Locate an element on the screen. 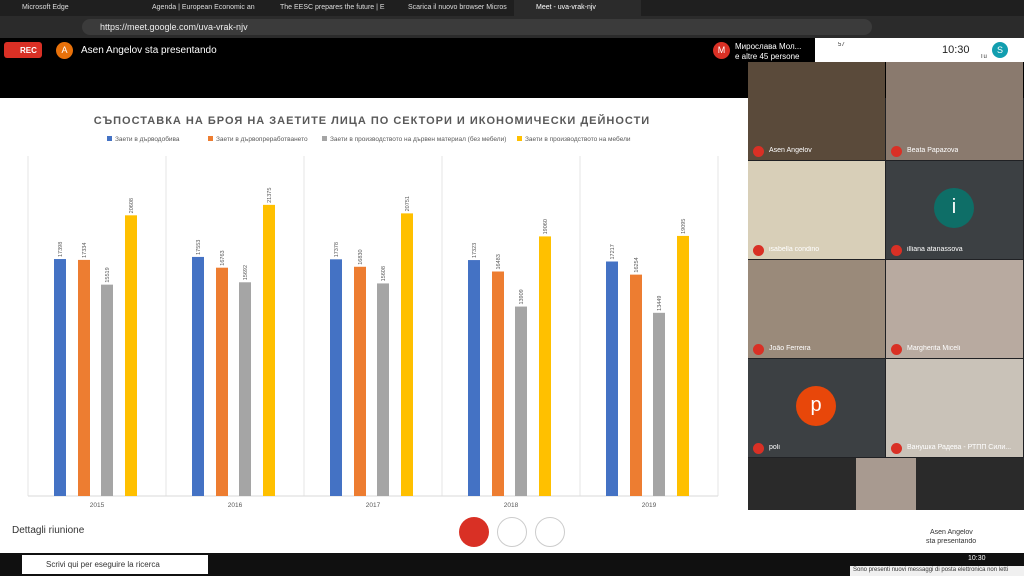 This screenshot has width=1024, height=576. avatar: M is located at coordinates (721, 50).